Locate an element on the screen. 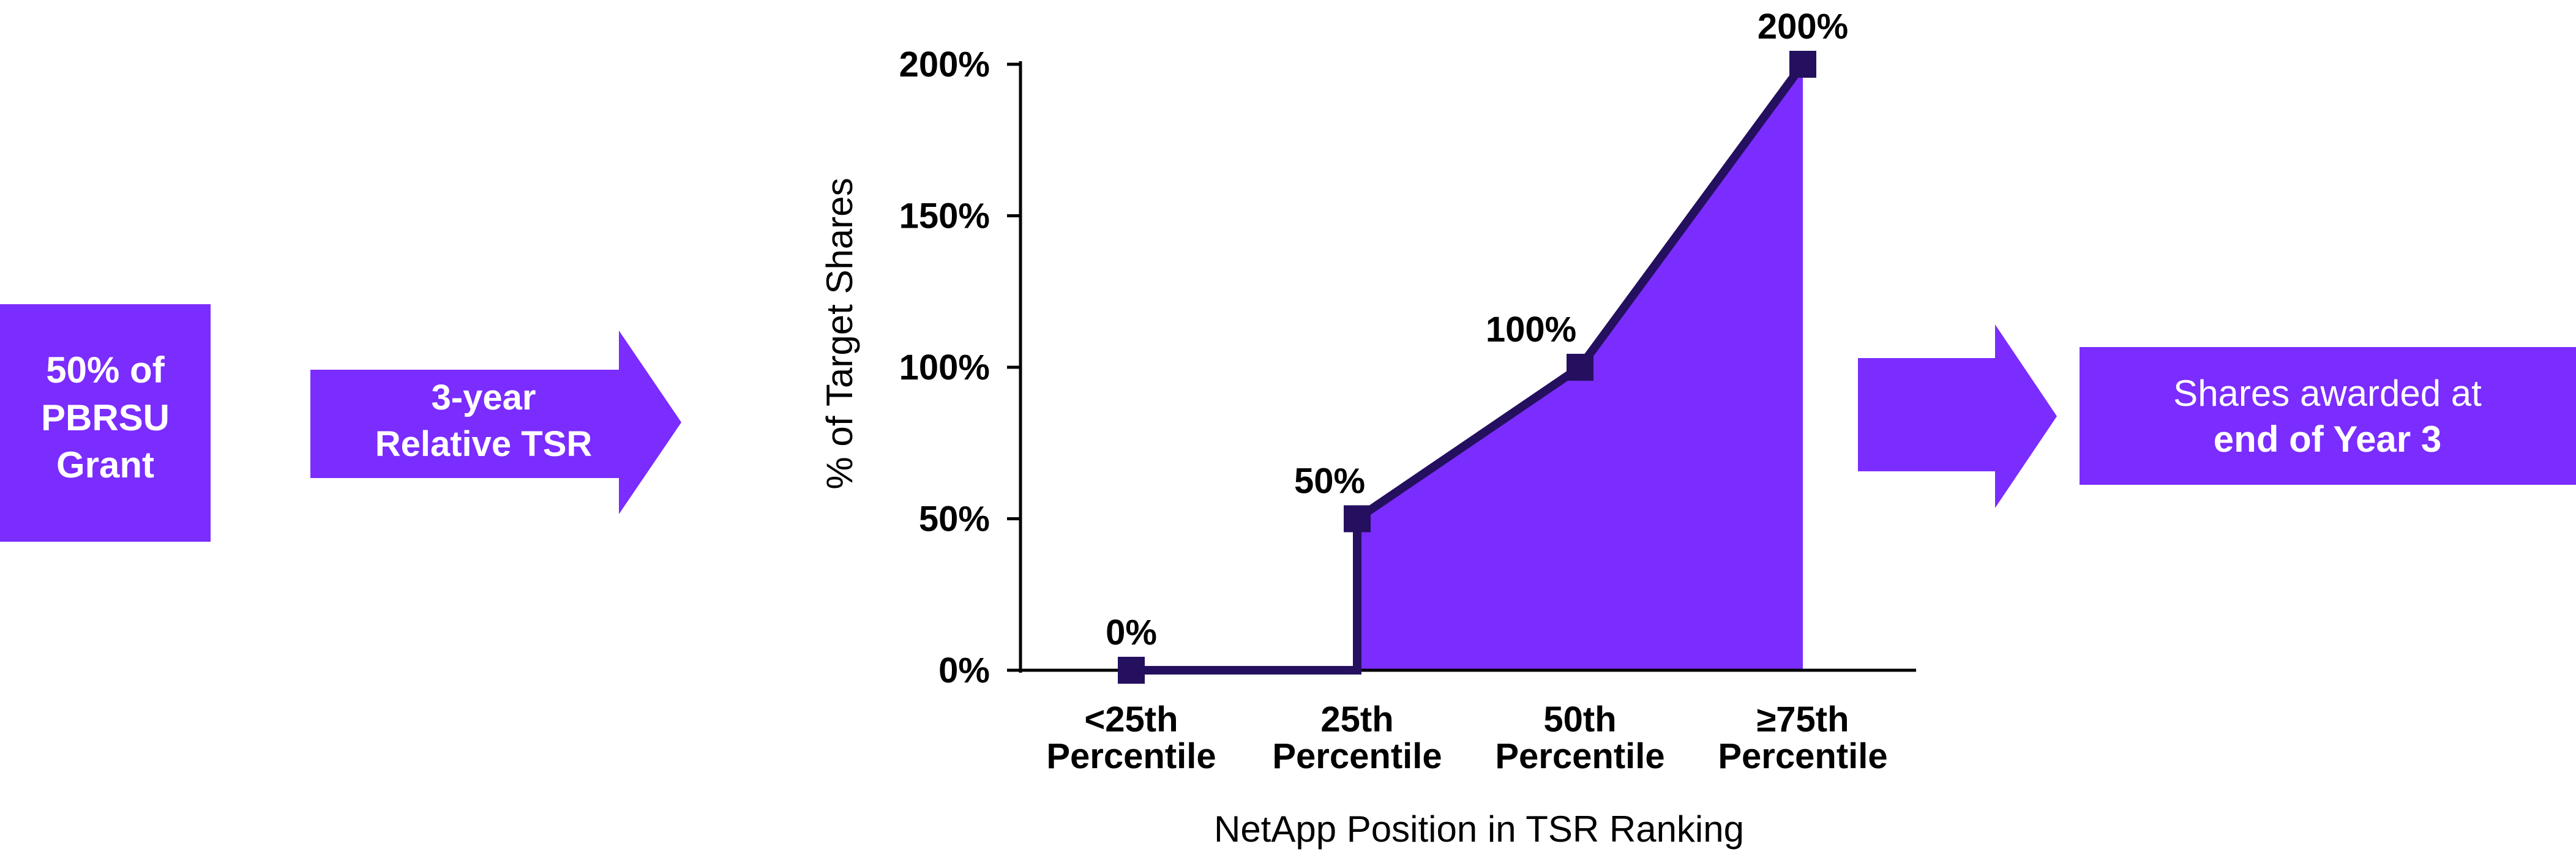 This screenshot has height=860, width=2576. arrow-to-shares-awarded is located at coordinates (1958, 416).